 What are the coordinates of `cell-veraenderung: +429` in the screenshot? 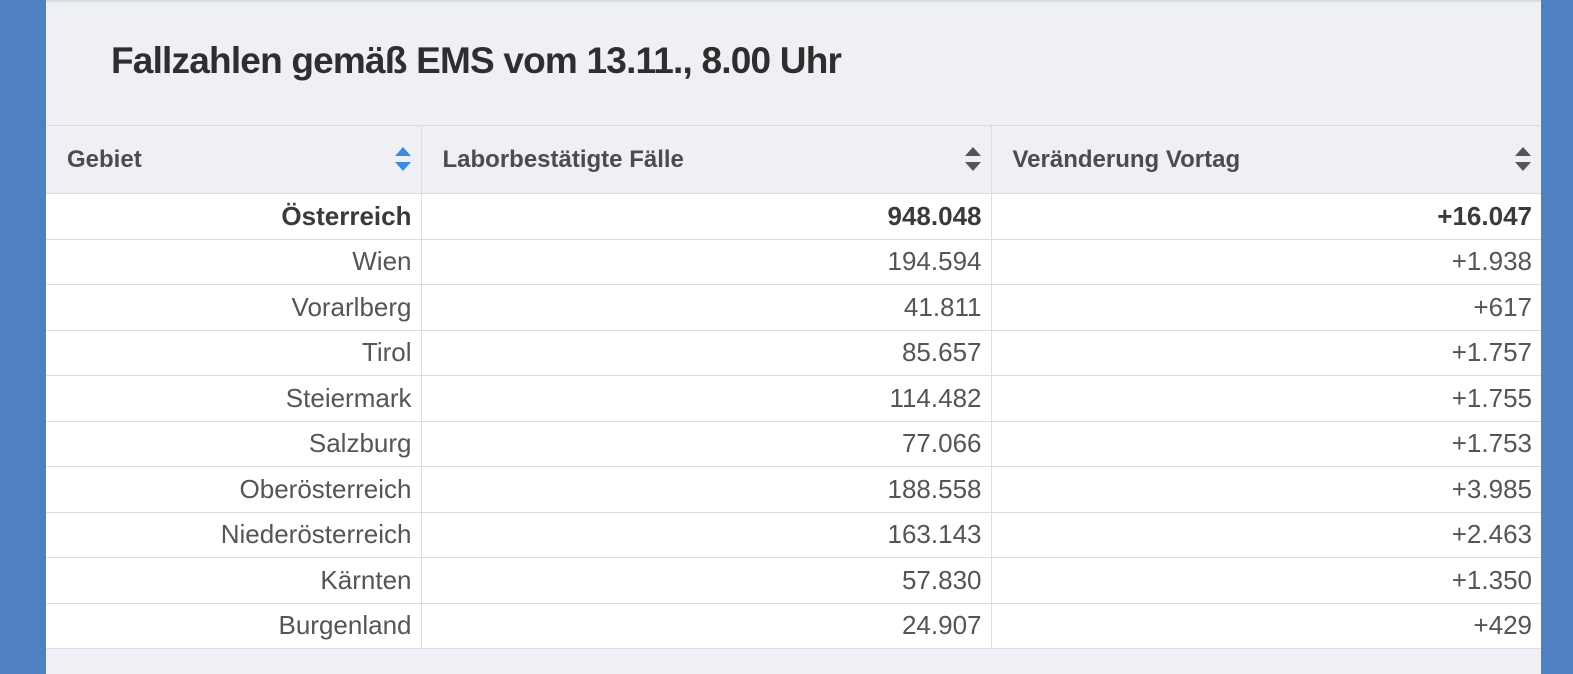 It's located at (1265, 626).